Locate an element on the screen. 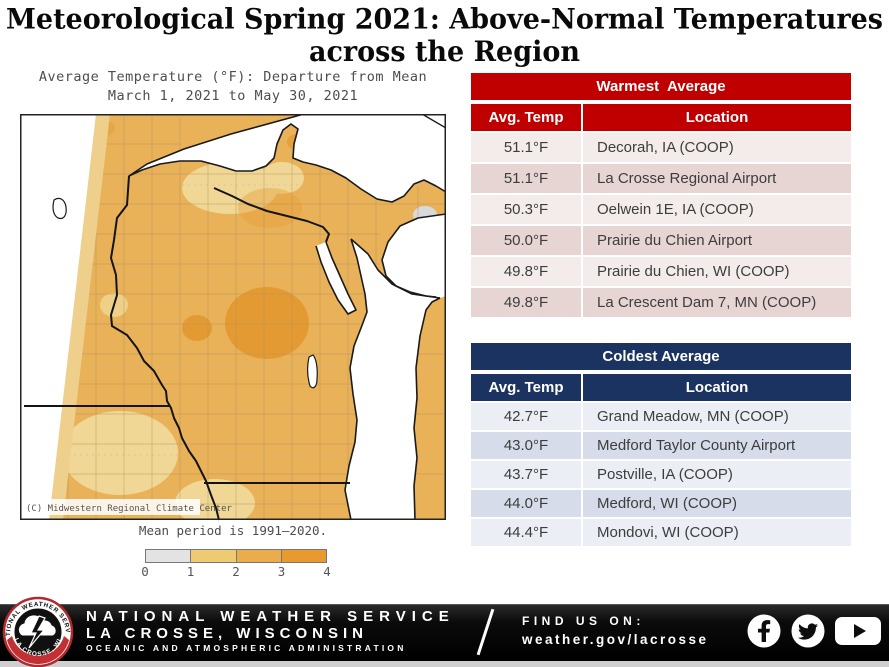  location-cell: Postville, IA (COOP) is located at coordinates (717, 474).